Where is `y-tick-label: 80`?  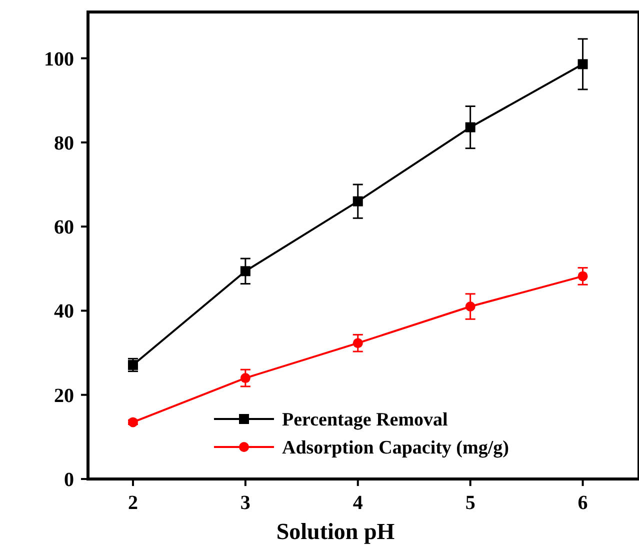 y-tick-label: 80 is located at coordinates (64, 143).